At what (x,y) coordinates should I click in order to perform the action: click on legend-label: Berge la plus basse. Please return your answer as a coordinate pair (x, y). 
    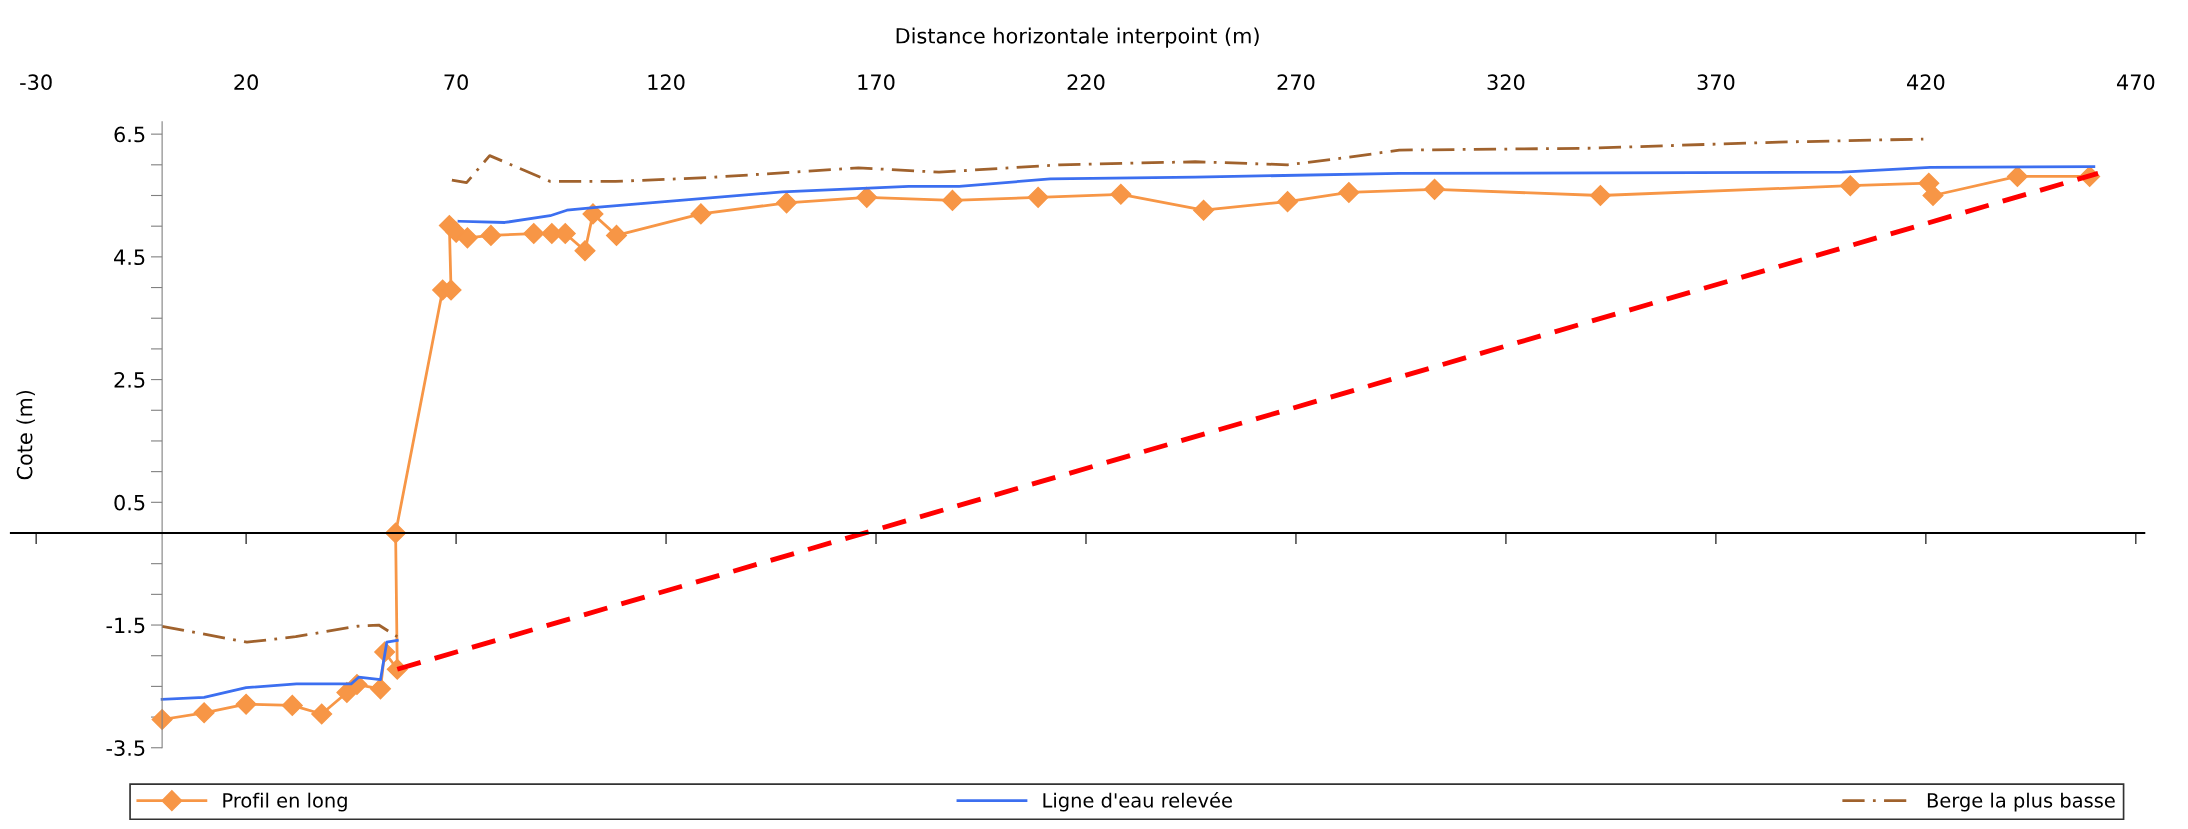
    Looking at the image, I should click on (2021, 802).